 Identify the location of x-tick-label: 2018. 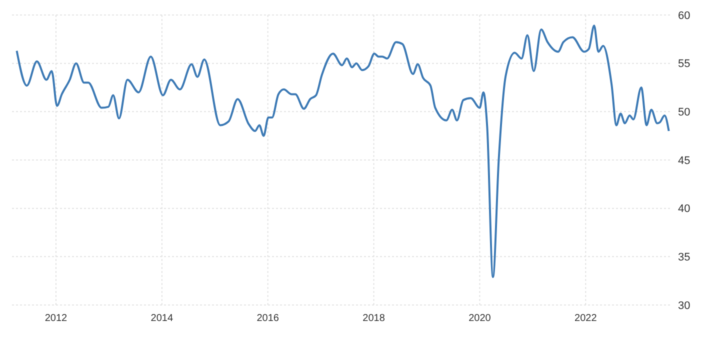
(374, 318).